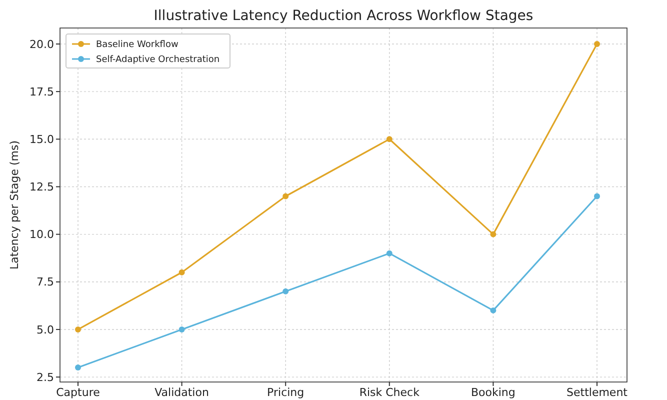 The width and height of the screenshot is (667, 400). What do you see at coordinates (389, 392) in the screenshot?
I see `x-tick-label: Risk Check` at bounding box center [389, 392].